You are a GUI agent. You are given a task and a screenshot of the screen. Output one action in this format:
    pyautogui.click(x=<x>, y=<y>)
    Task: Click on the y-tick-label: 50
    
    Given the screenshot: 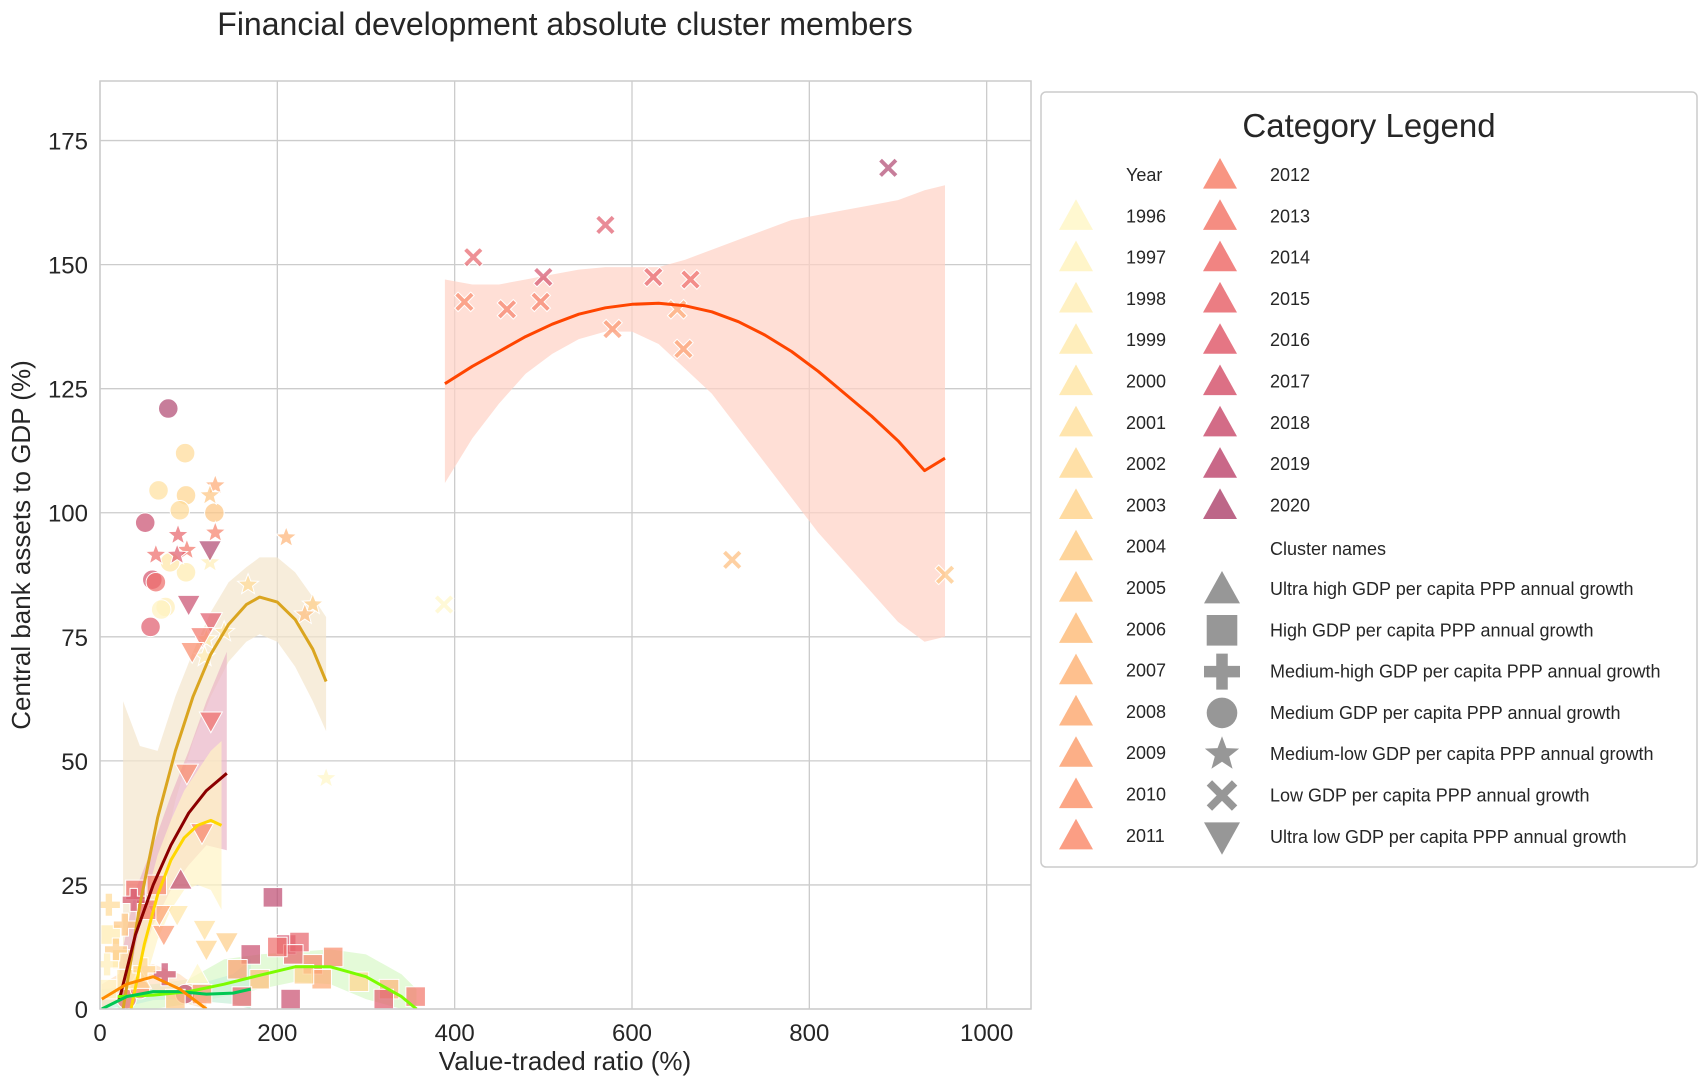 What is the action you would take?
    pyautogui.click(x=74, y=762)
    